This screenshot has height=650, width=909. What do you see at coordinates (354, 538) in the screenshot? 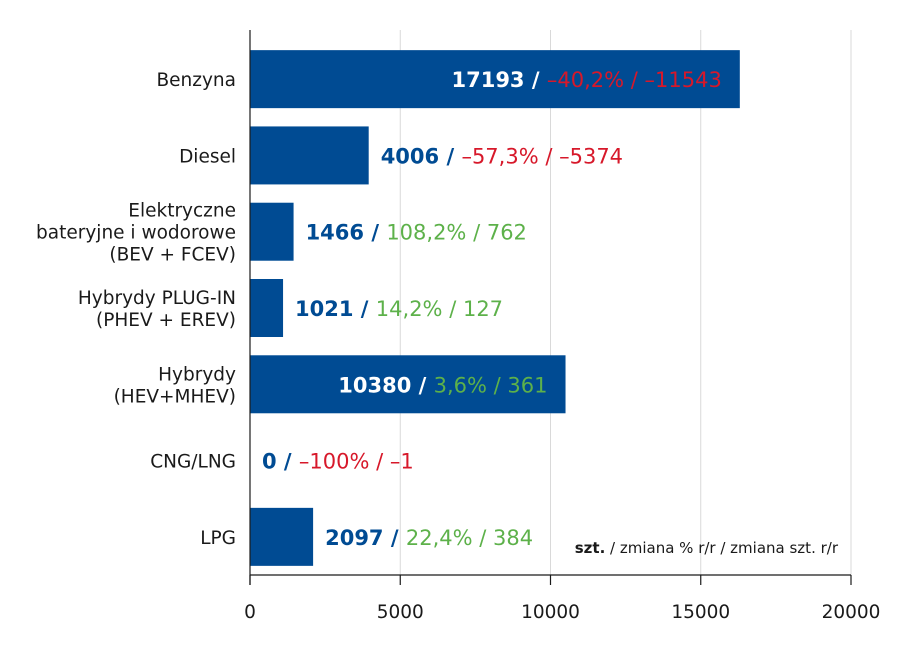
I see `data-label-value: 2097` at bounding box center [354, 538].